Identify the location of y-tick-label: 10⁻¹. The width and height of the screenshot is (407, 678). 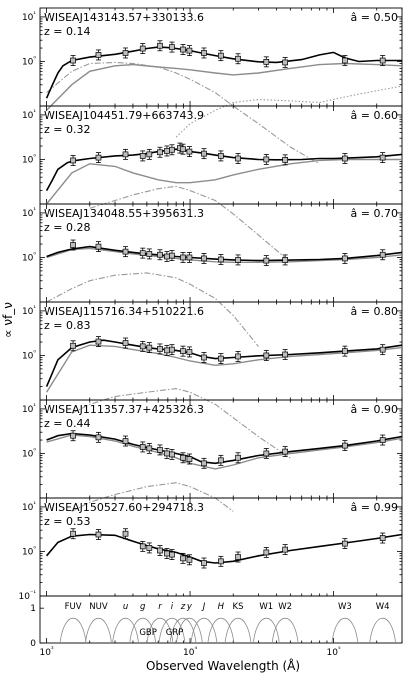
(28, 595).